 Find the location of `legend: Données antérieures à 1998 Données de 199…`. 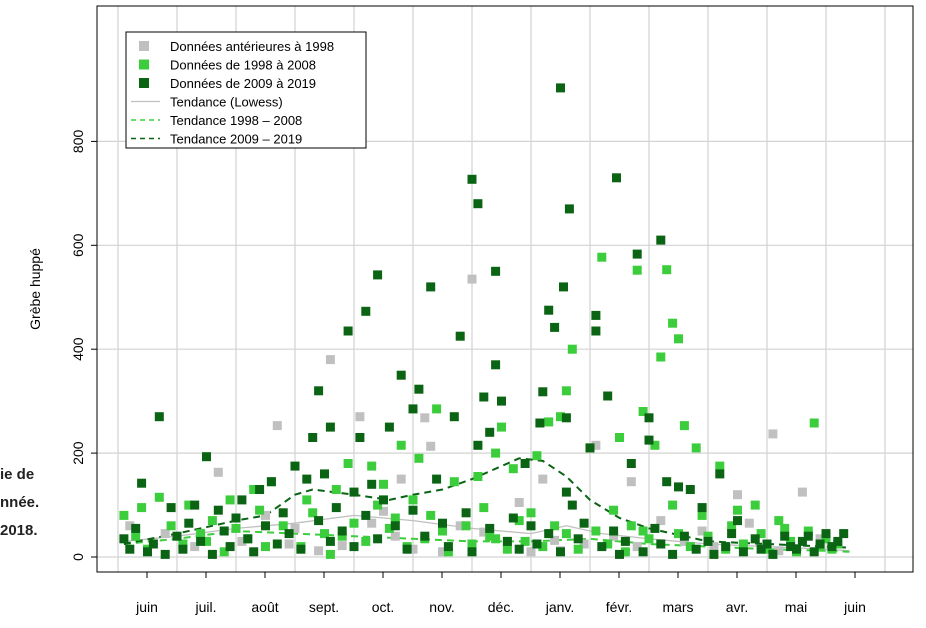

legend: Données antérieures à 1998 Données de 199… is located at coordinates (246, 90).